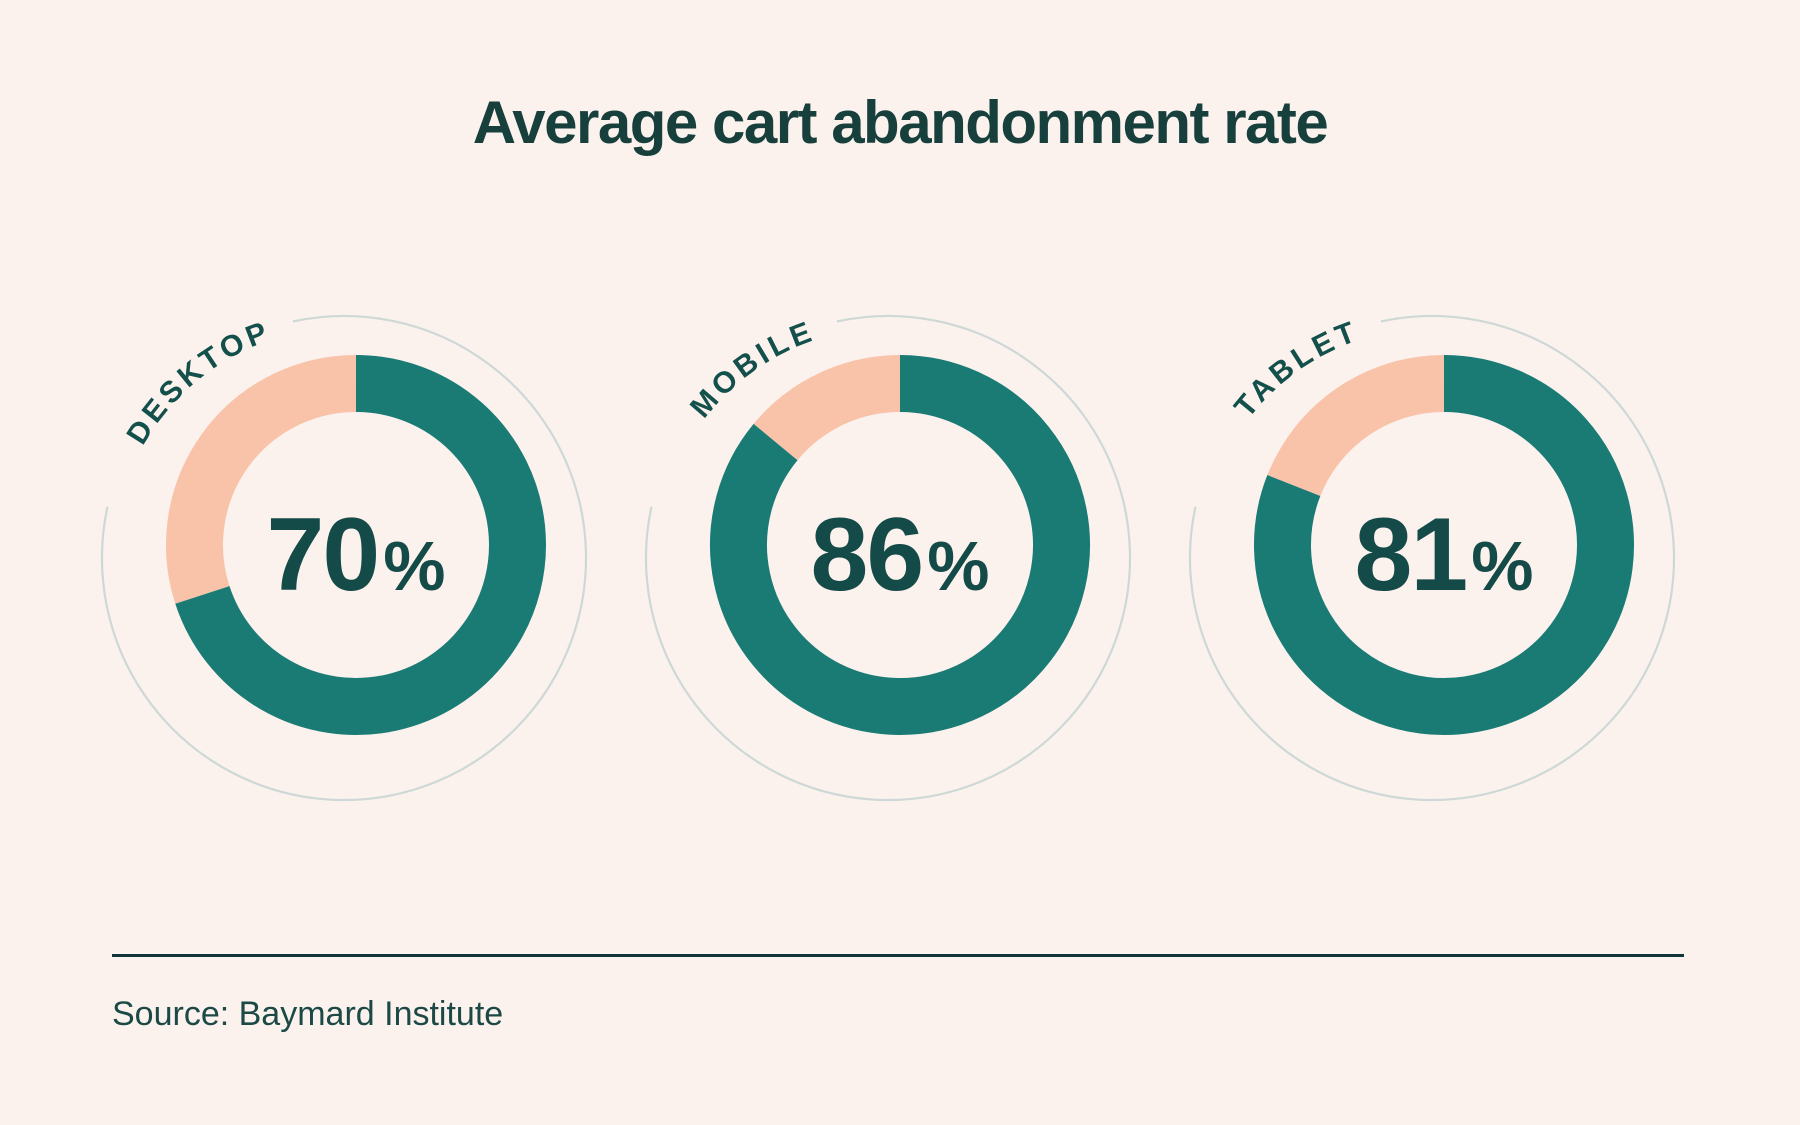  What do you see at coordinates (308, 1014) in the screenshot?
I see `source-text: Source: Baymard Institute` at bounding box center [308, 1014].